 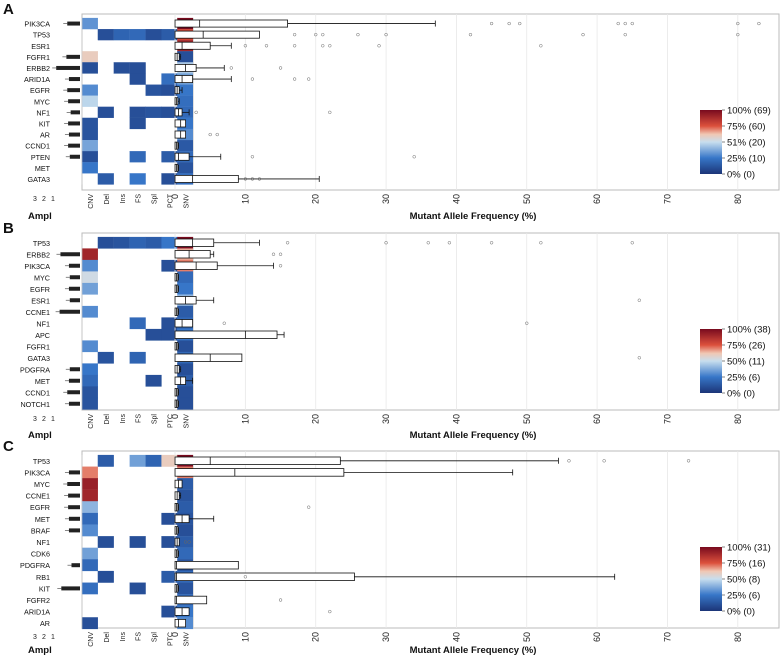 What do you see at coordinates (37, 392) in the screenshot?
I see `gene-label: CCND1` at bounding box center [37, 392].